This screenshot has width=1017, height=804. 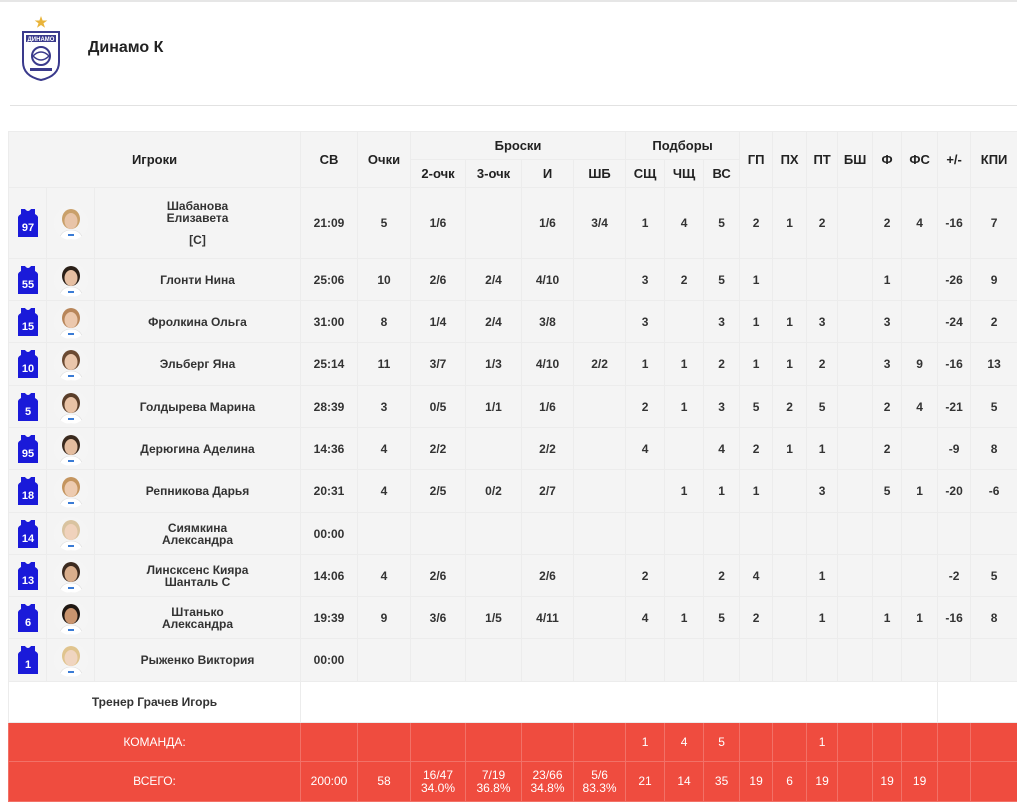 I want to click on stat-time: 25:14, so click(x=329, y=364).